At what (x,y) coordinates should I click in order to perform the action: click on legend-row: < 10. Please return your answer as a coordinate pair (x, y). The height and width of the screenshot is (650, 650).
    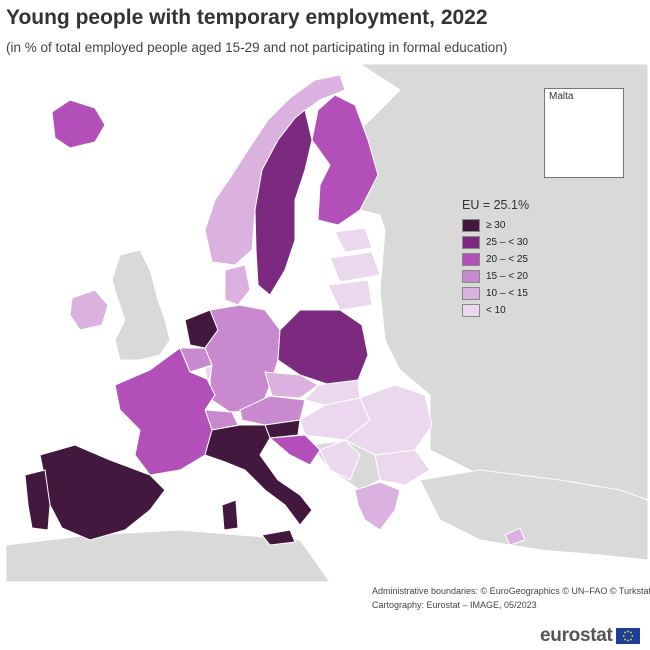
    Looking at the image, I should click on (512, 310).